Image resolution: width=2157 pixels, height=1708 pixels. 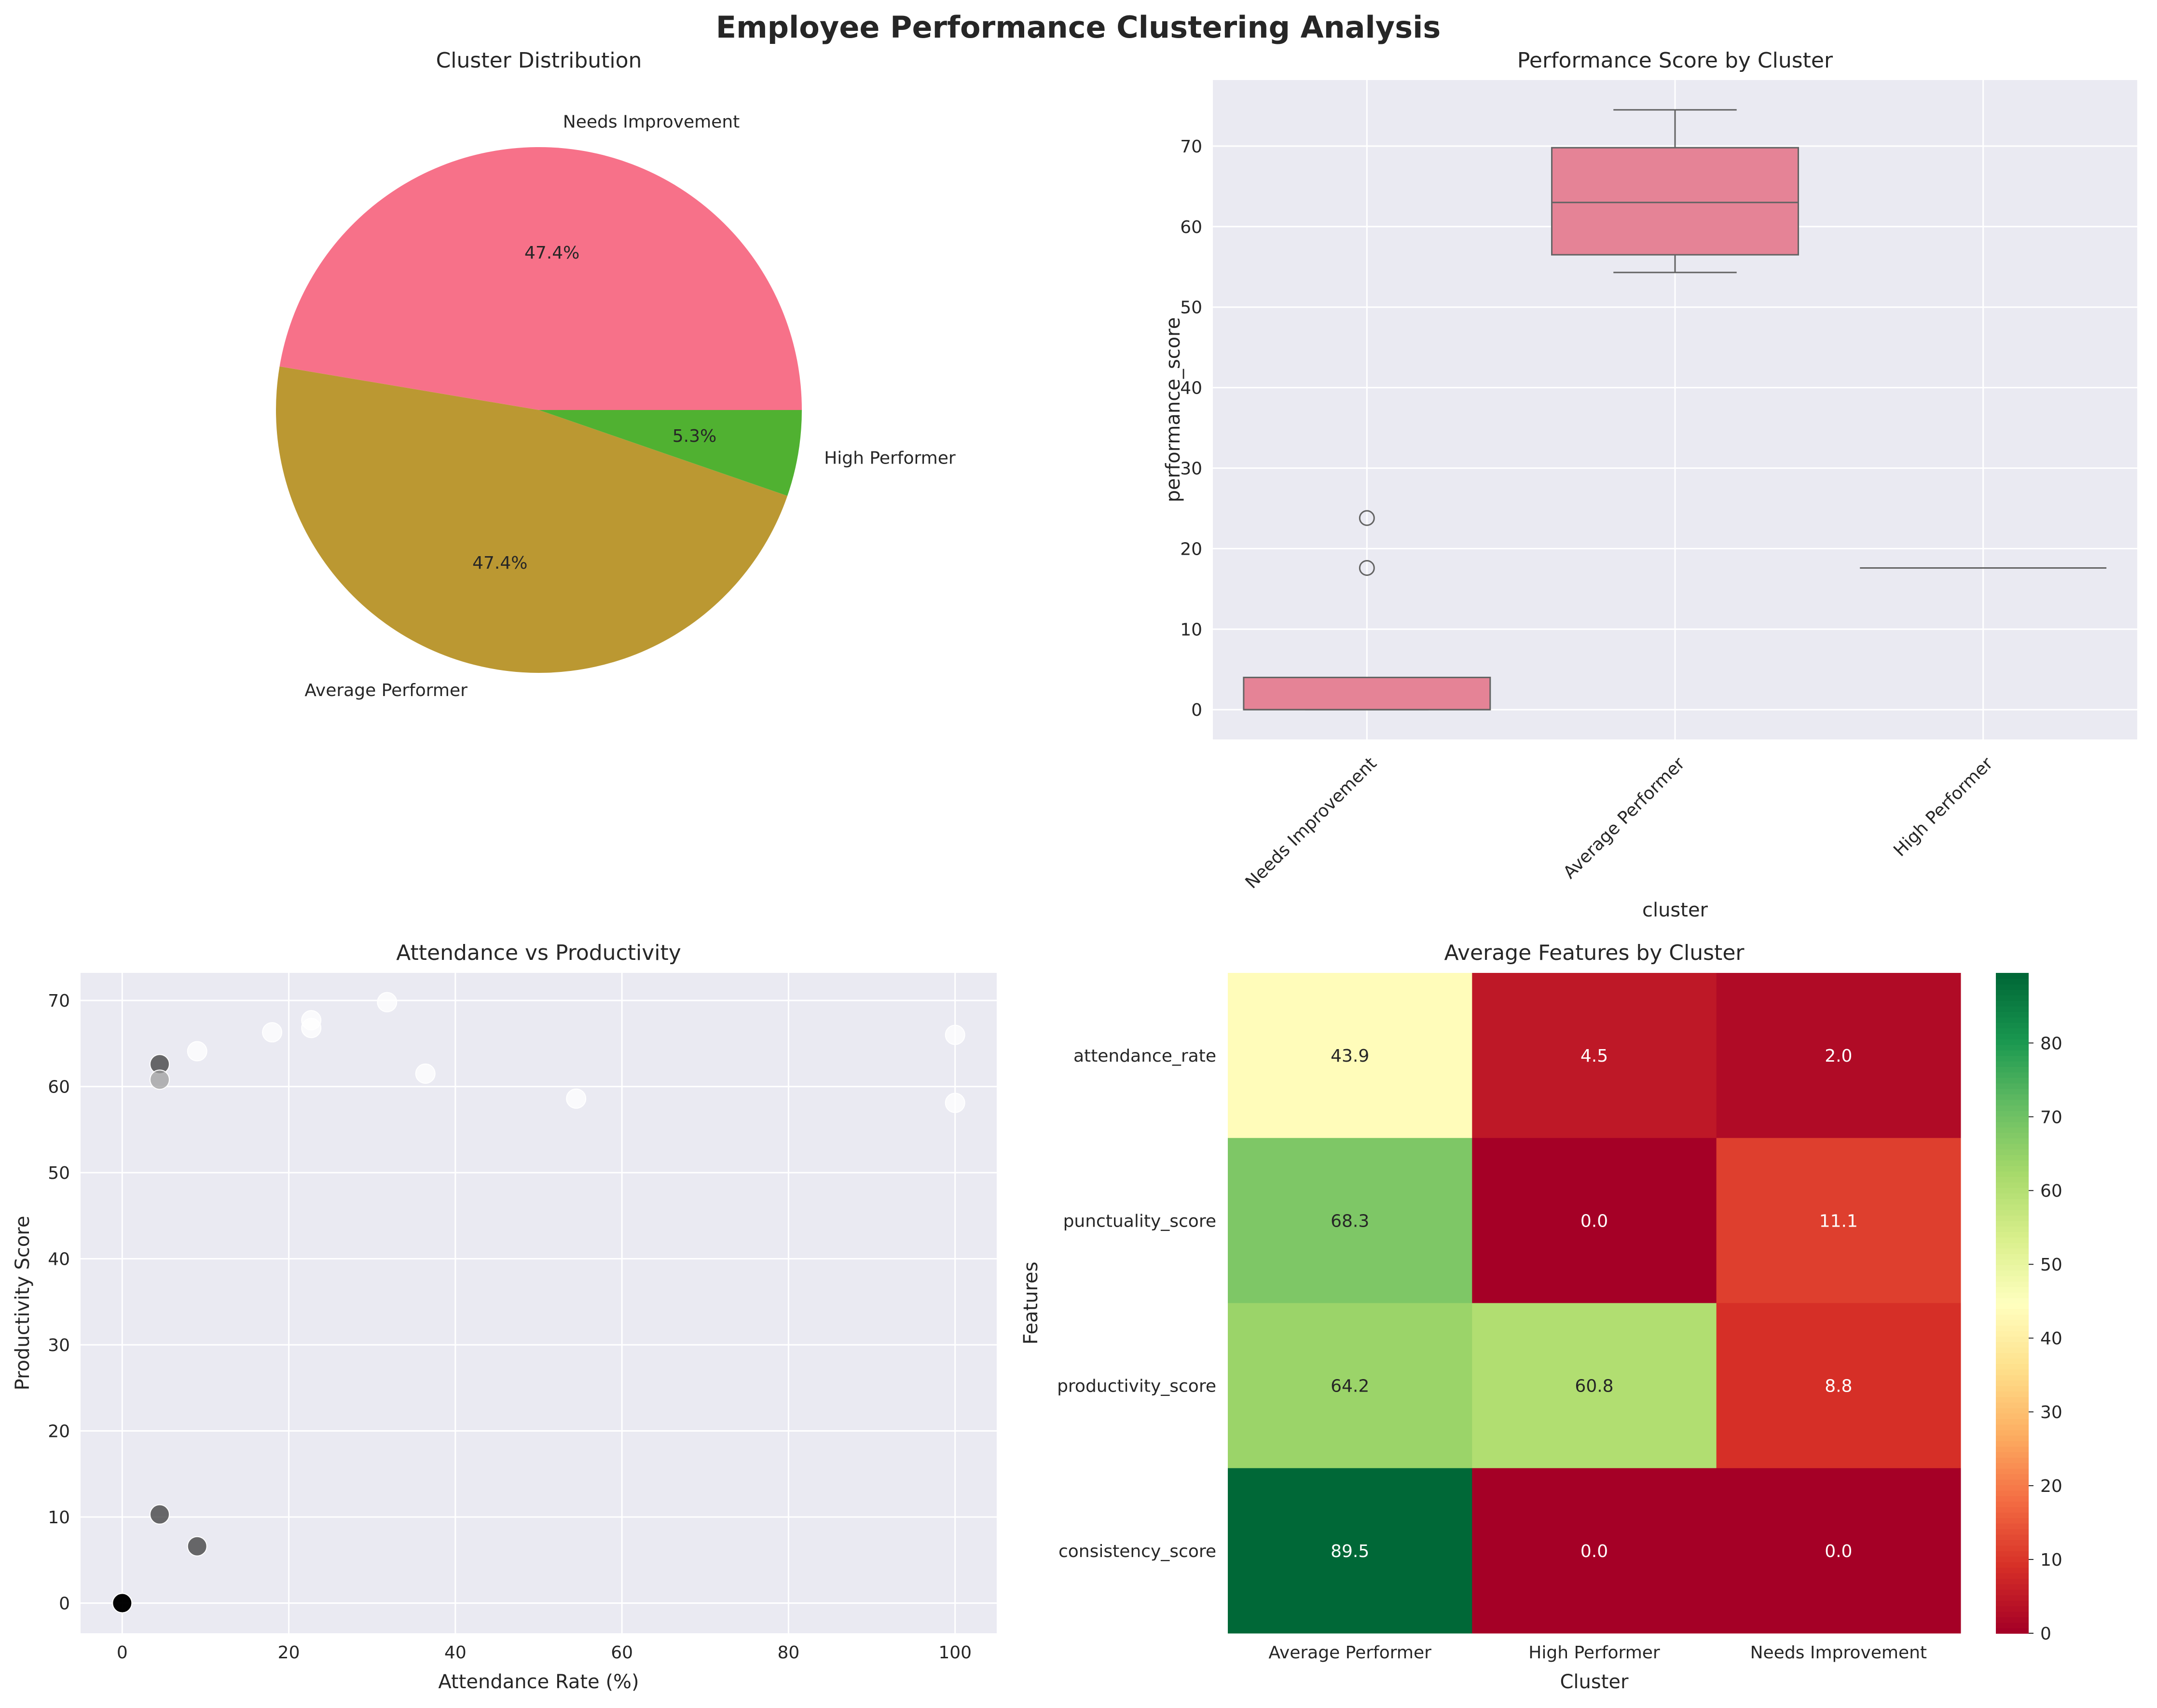 I want to click on heatmap-value-label: 89.5, so click(x=1350, y=1551).